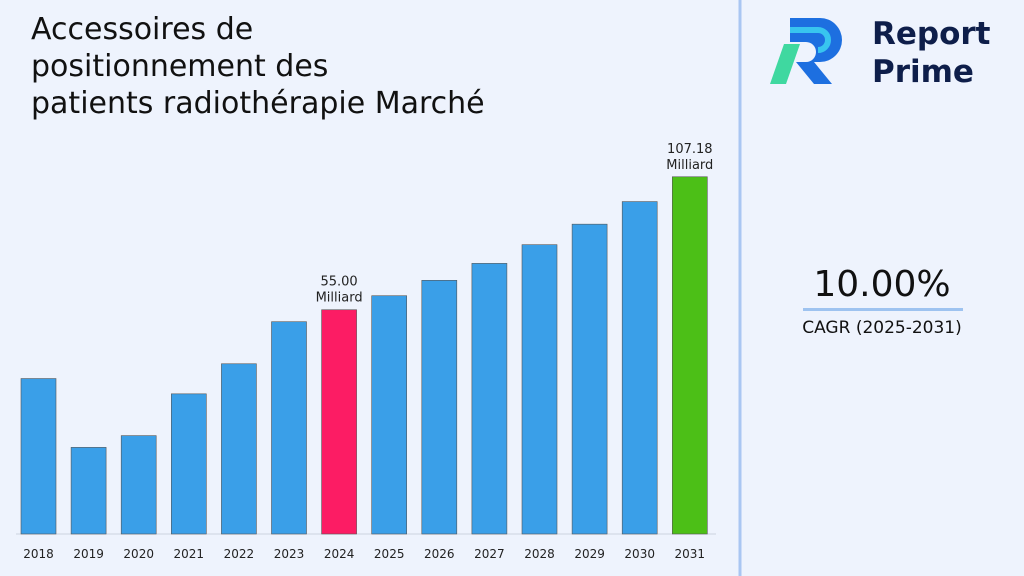 The image size is (1024, 576). Describe the element at coordinates (338, 282) in the screenshot. I see `value-label: 55.00` at that location.